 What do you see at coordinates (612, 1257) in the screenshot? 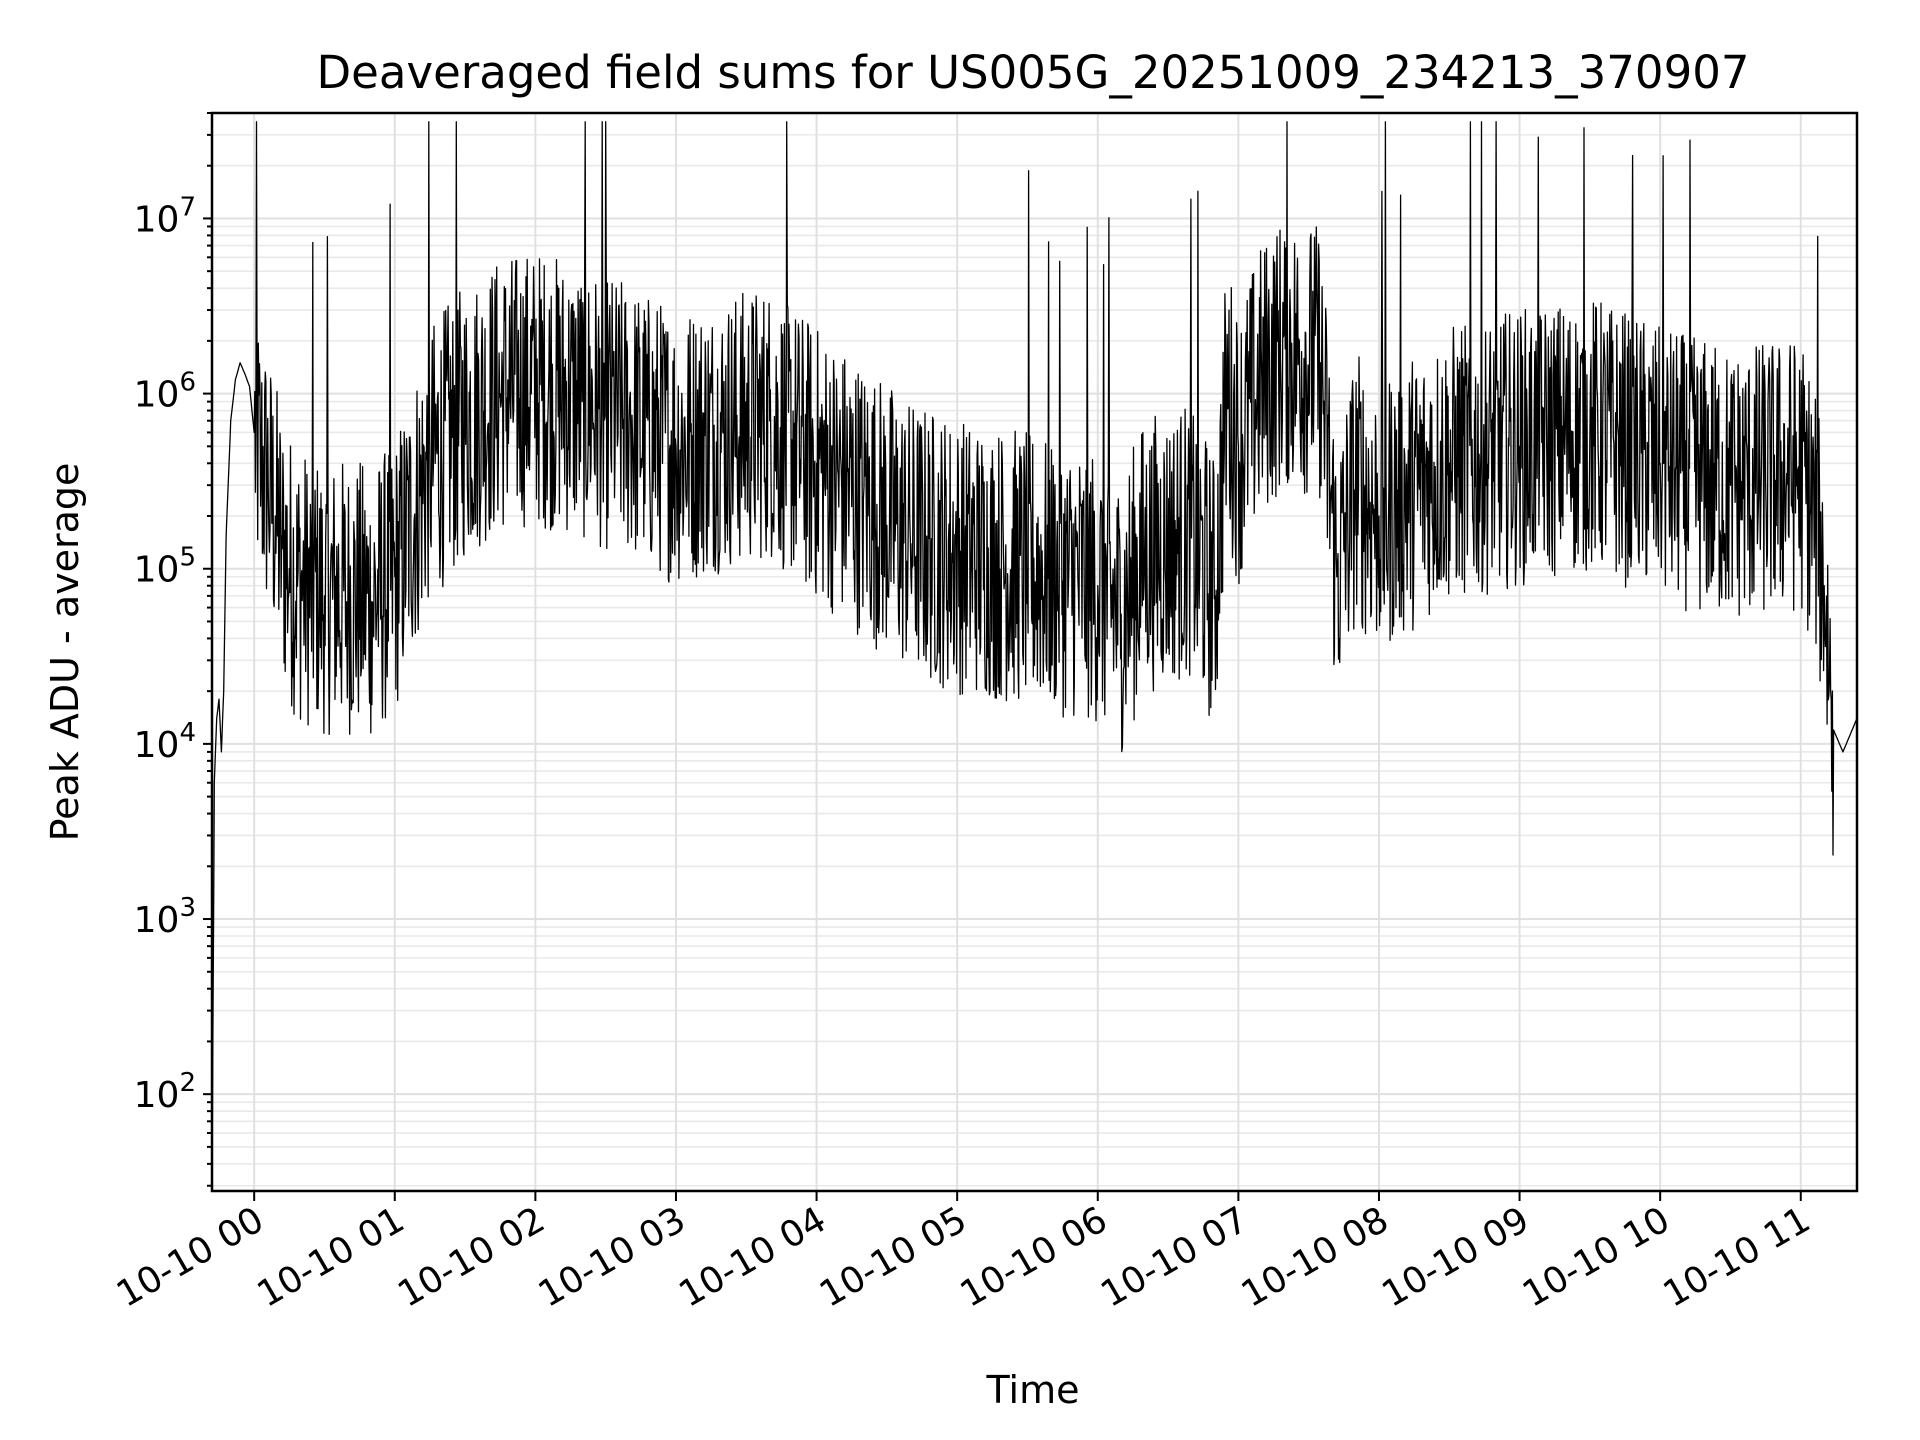
I see `x-tick-label: 10-10 03` at bounding box center [612, 1257].